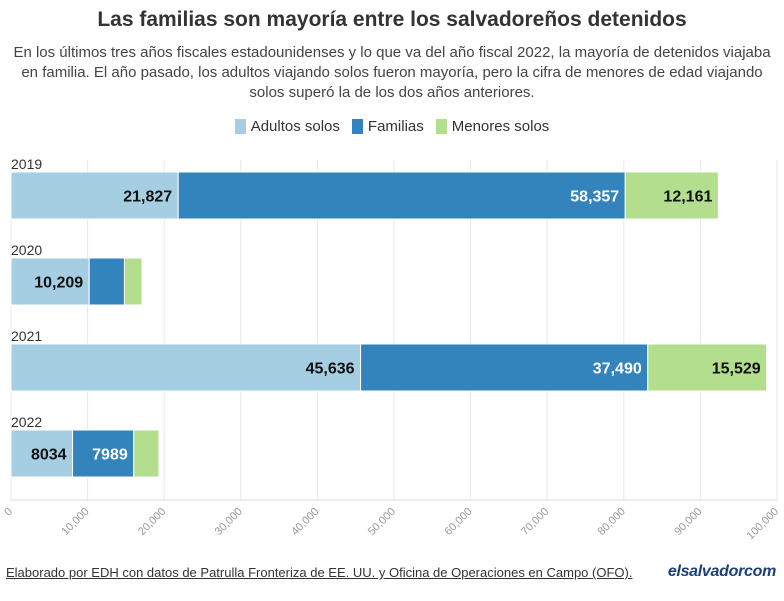  What do you see at coordinates (295, 126) in the screenshot?
I see `legend-label: Adultos solos` at bounding box center [295, 126].